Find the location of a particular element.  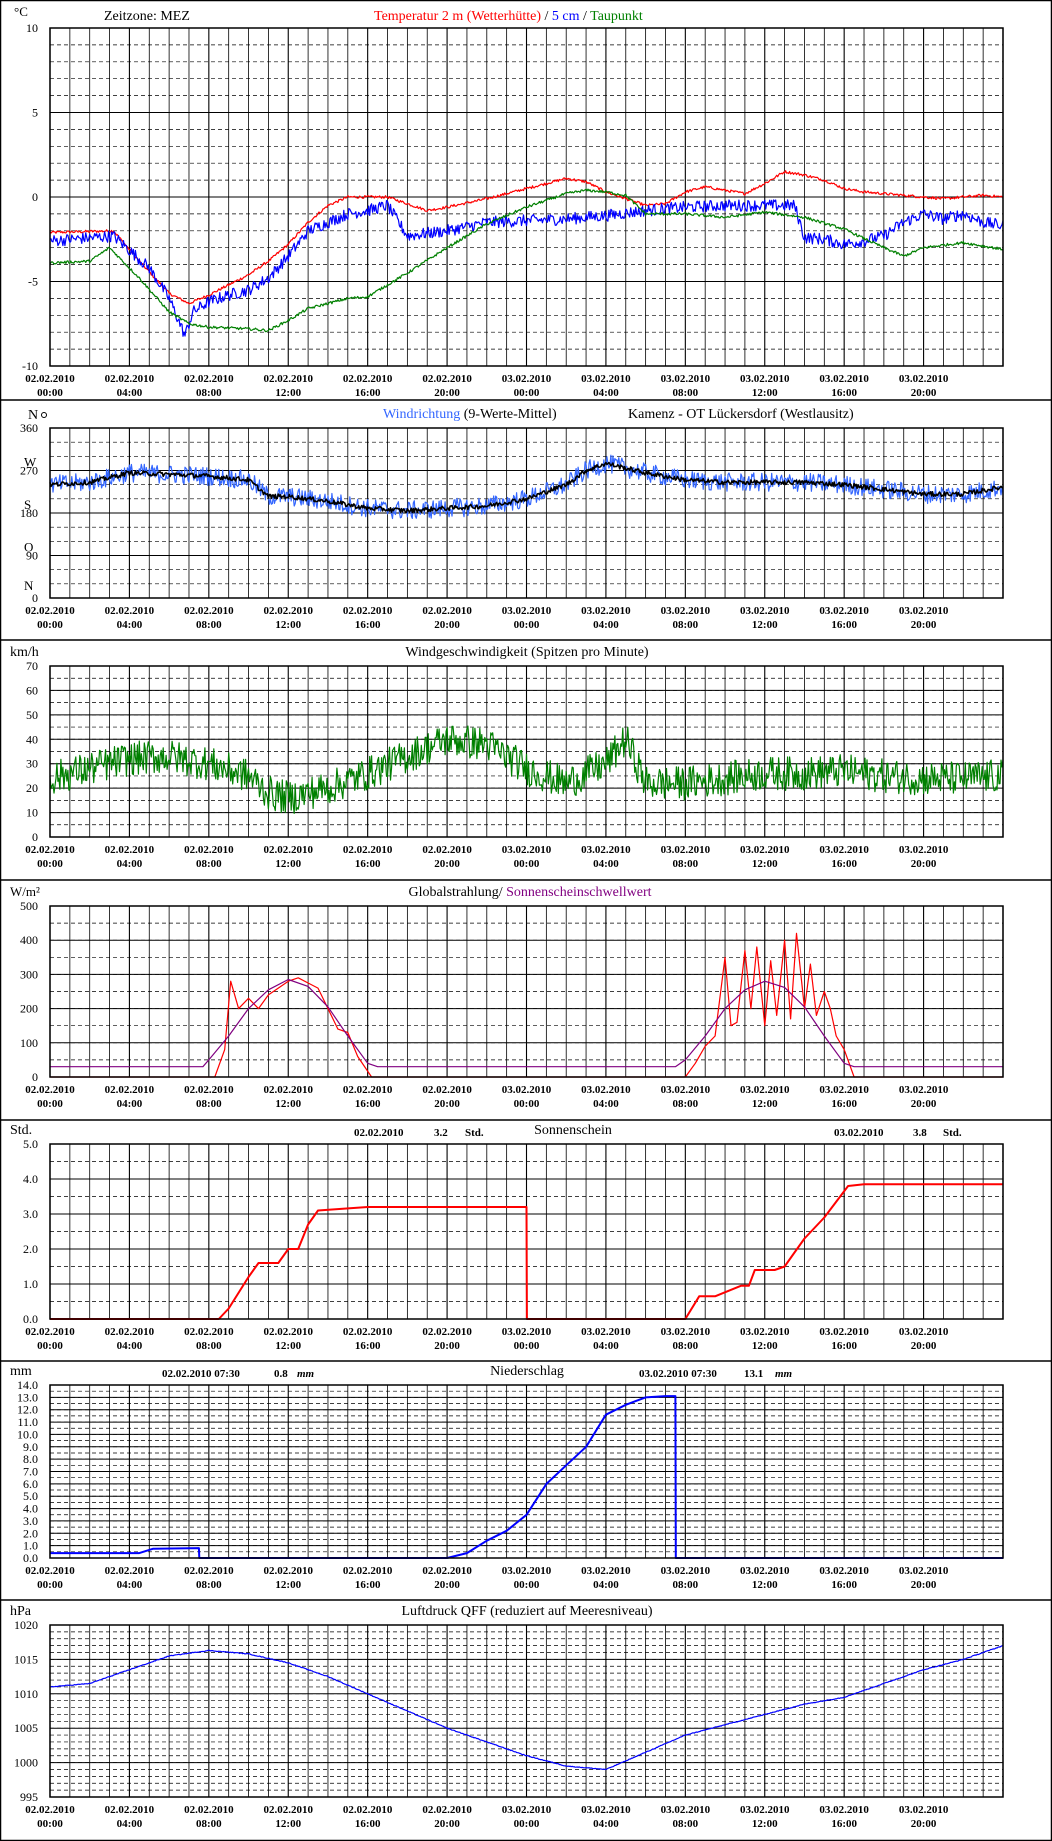

title-part: Sonnenscheinschwellwert is located at coordinates (579, 892).